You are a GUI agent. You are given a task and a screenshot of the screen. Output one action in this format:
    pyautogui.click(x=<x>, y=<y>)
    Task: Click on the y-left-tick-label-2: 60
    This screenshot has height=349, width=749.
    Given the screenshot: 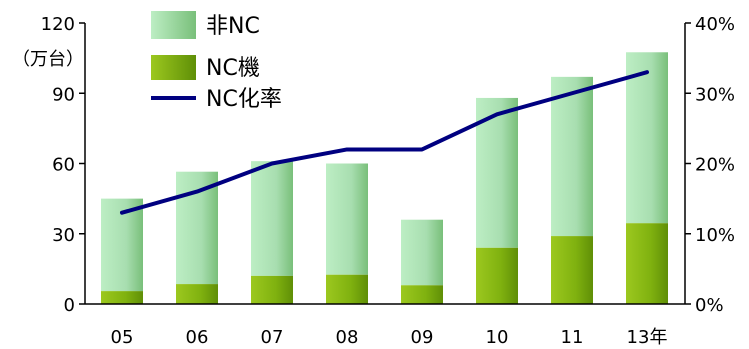 What is the action you would take?
    pyautogui.click(x=63, y=165)
    